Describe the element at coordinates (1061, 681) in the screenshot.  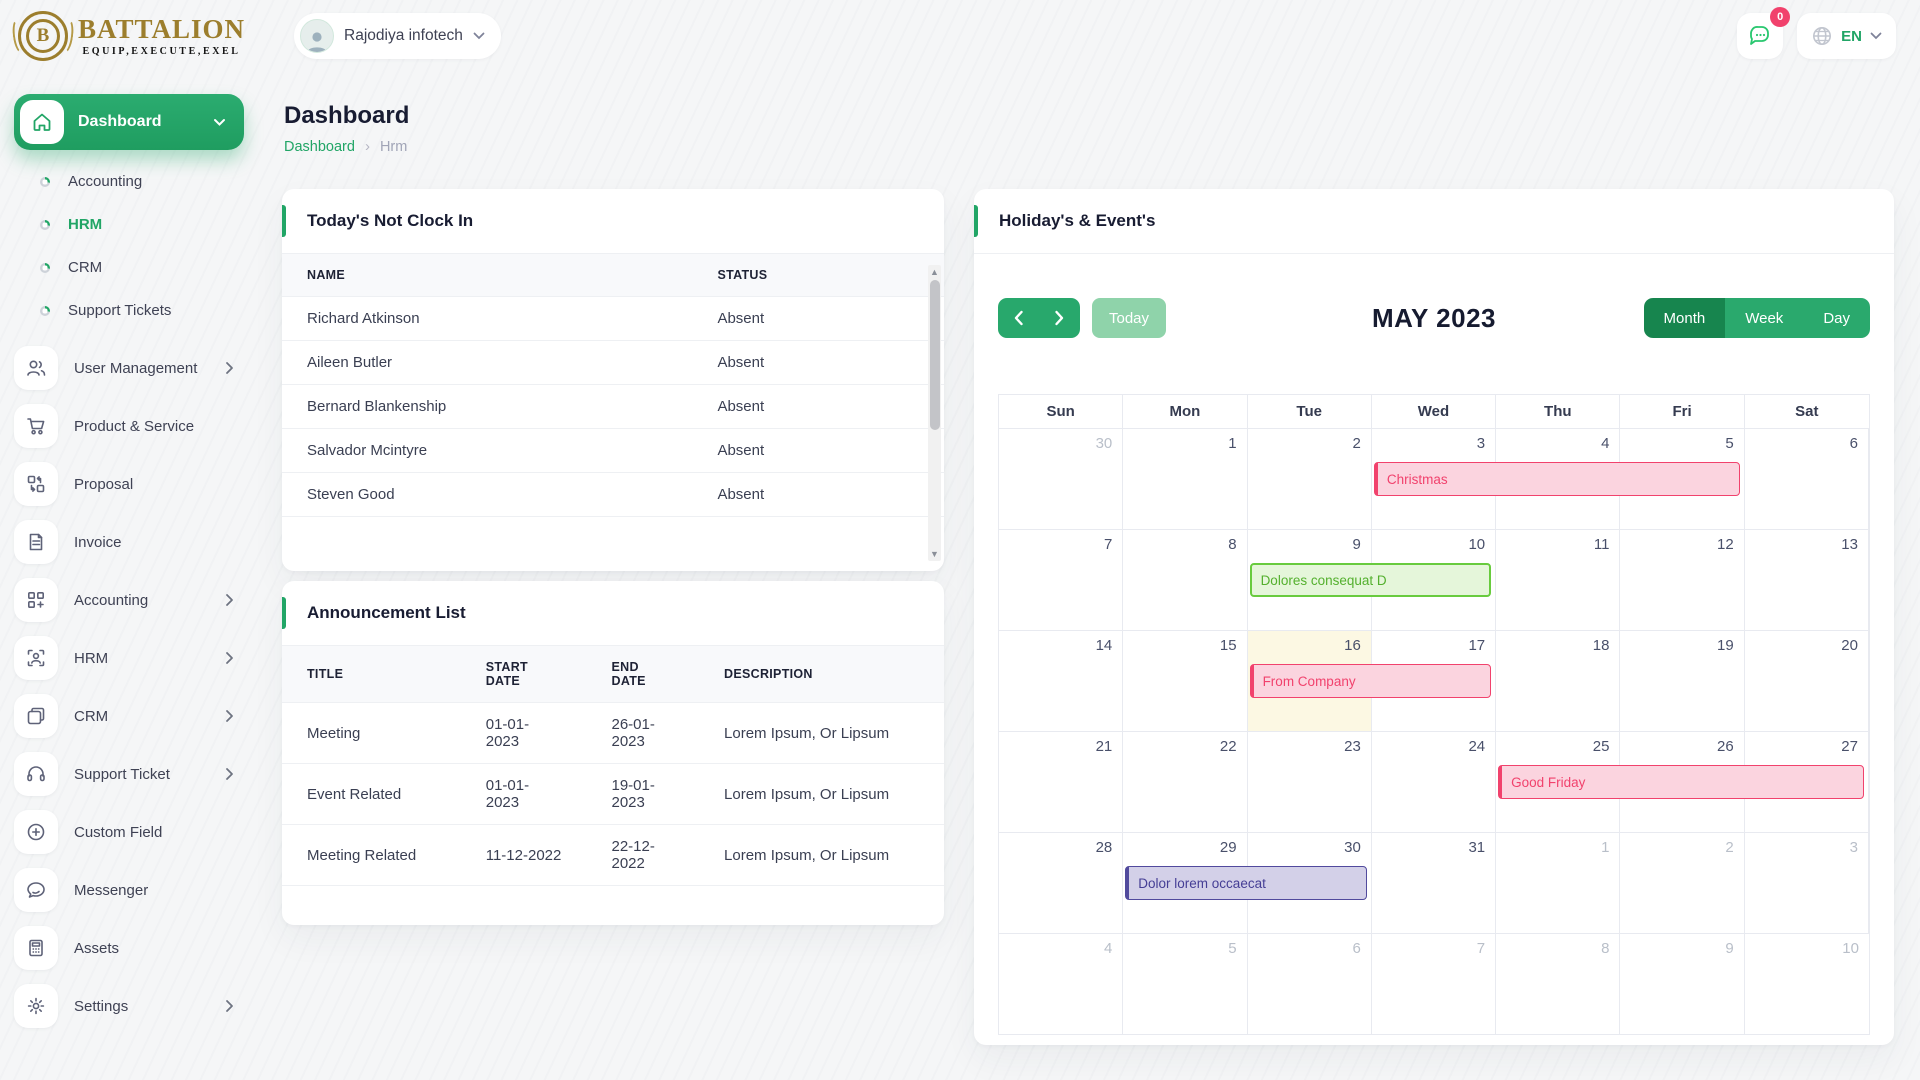
I see `calendar-day-cell: 14` at that location.